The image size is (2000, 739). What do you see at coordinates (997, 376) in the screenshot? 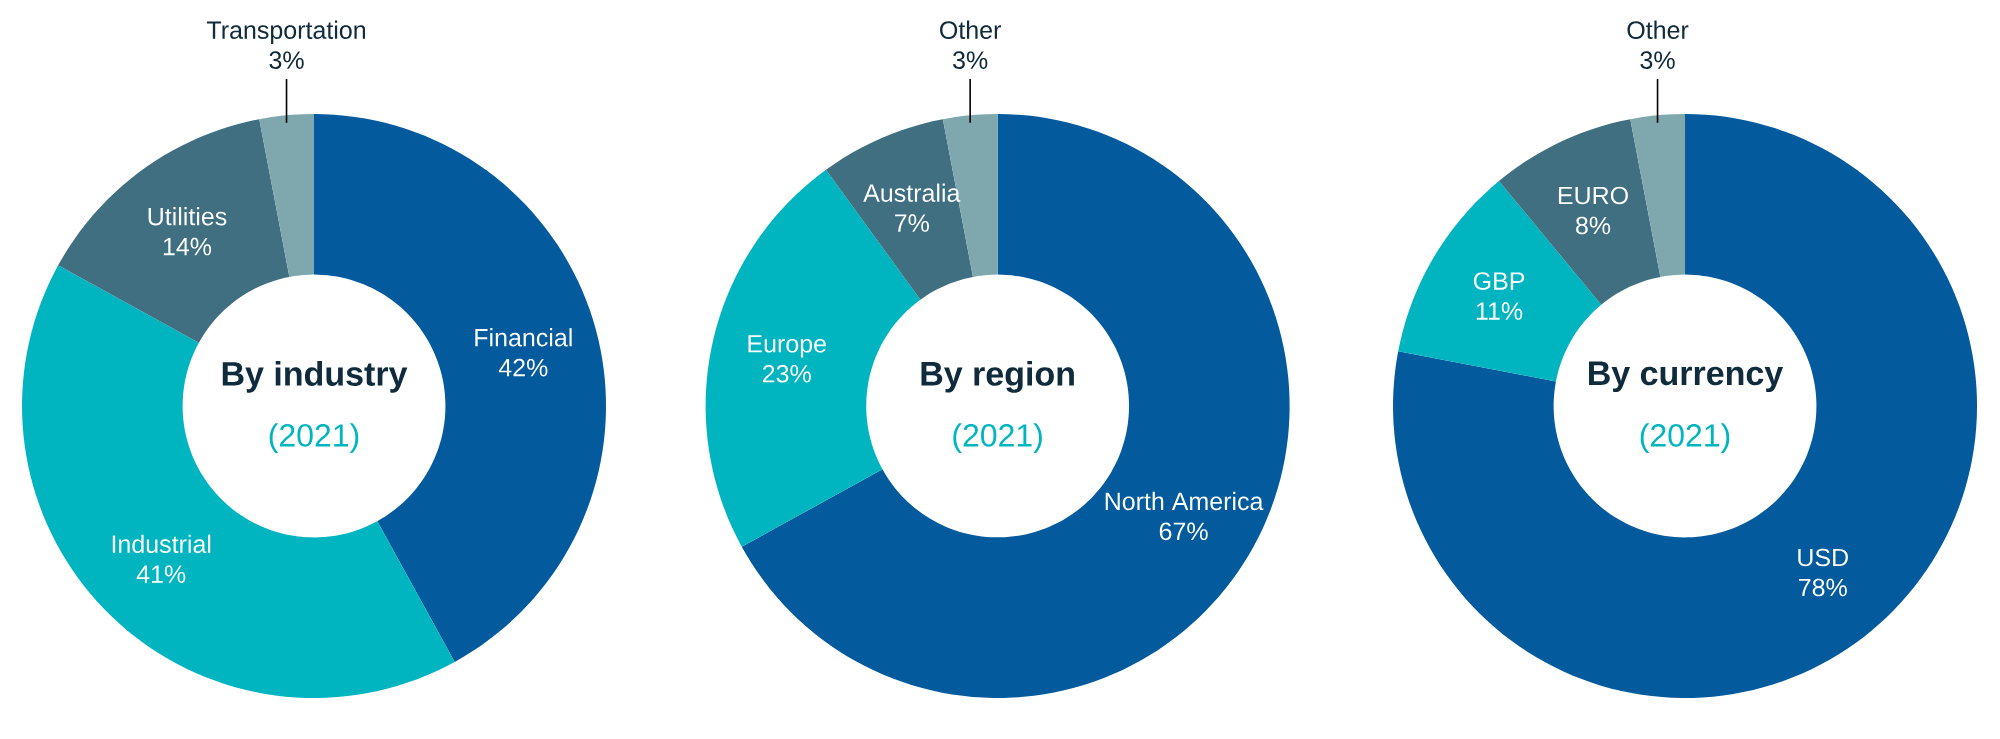
I see `text: By region` at bounding box center [997, 376].